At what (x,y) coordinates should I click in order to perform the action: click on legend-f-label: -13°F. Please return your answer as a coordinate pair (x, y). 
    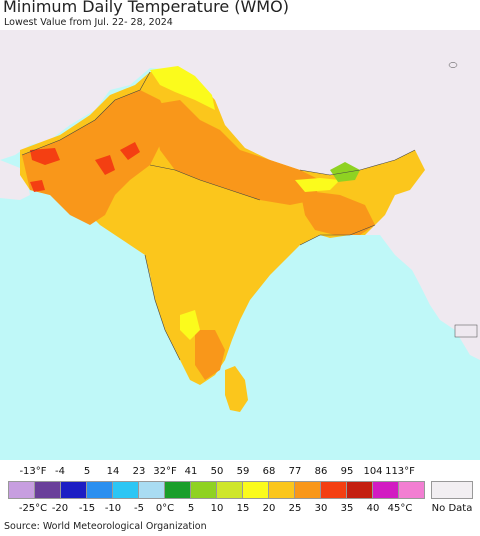
    Looking at the image, I should click on (33, 471).